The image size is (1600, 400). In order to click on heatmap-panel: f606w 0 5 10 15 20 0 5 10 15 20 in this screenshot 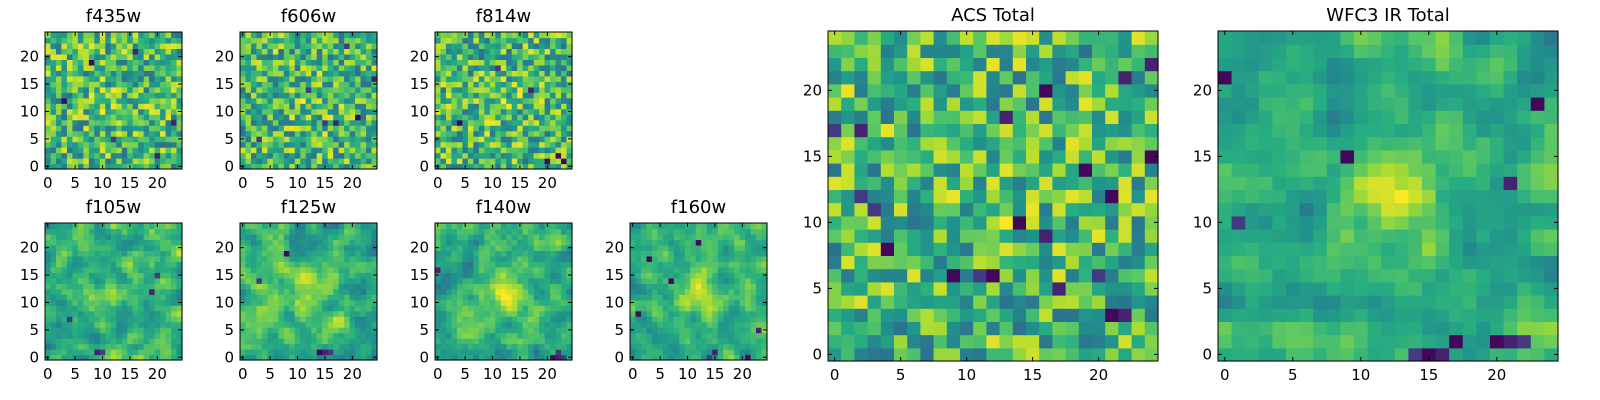, I will do `click(296, 100)`.